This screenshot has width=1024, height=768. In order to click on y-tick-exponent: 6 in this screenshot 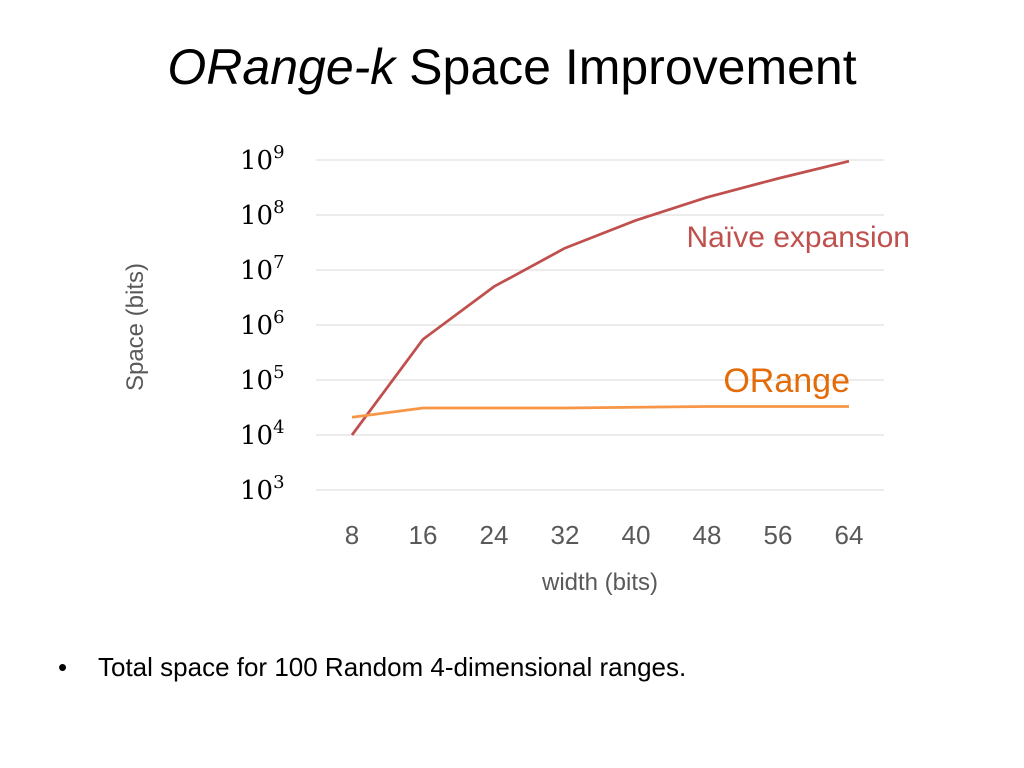, I will do `click(278, 317)`.